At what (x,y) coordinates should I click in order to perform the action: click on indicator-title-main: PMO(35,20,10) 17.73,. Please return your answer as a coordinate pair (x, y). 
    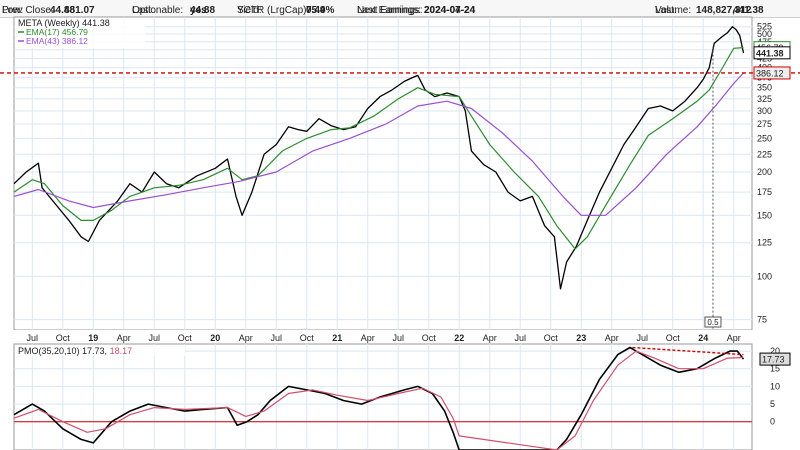
    Looking at the image, I should click on (64, 351).